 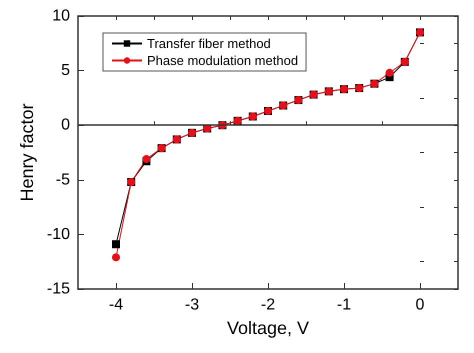 What do you see at coordinates (58, 234) in the screenshot?
I see `y-tick-label: -10` at bounding box center [58, 234].